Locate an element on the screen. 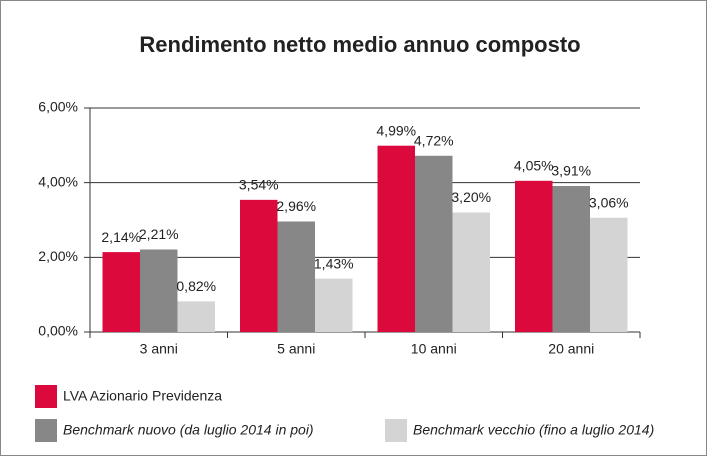 The height and width of the screenshot is (456, 707). value-label: 3,06% is located at coordinates (609, 202).